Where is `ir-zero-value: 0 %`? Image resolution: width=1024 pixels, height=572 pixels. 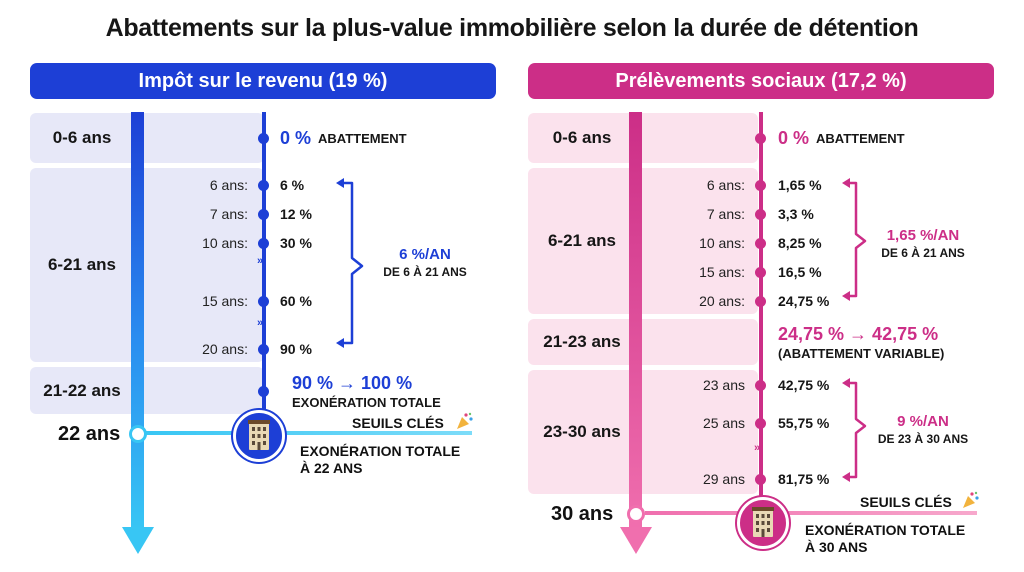 ir-zero-value: 0 % is located at coordinates (296, 138).